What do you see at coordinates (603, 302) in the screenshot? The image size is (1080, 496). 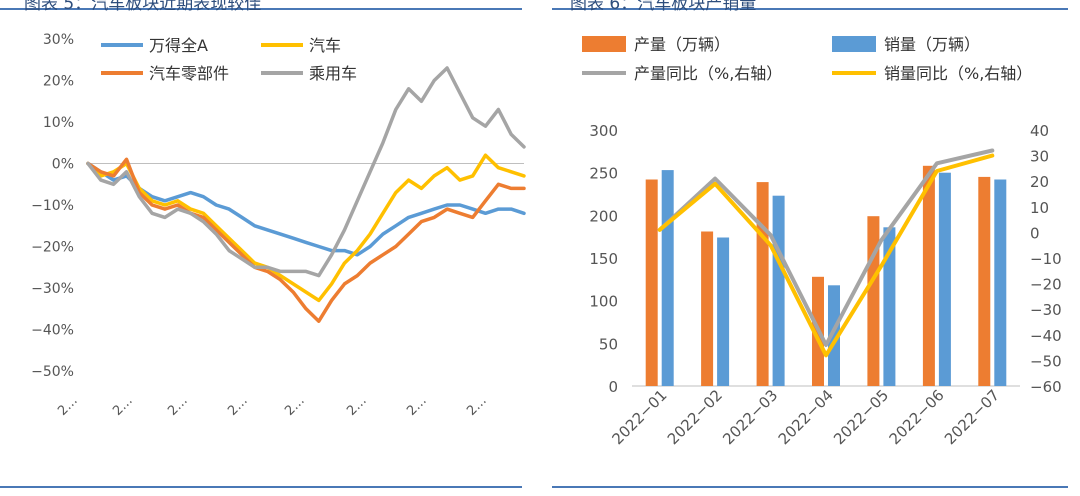 I see `y-tick-label: 100` at bounding box center [603, 302].